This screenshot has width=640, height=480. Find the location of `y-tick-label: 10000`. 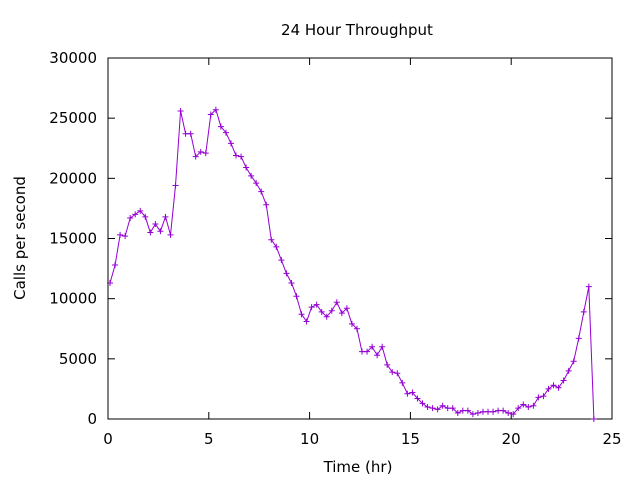

y-tick-label: 10000 is located at coordinates (73, 299).